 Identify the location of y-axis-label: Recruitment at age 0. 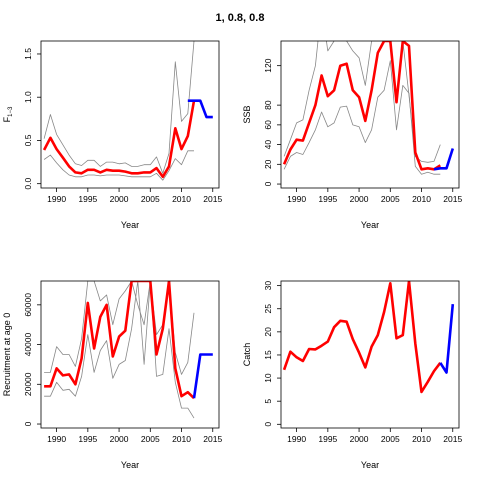
(7, 355).